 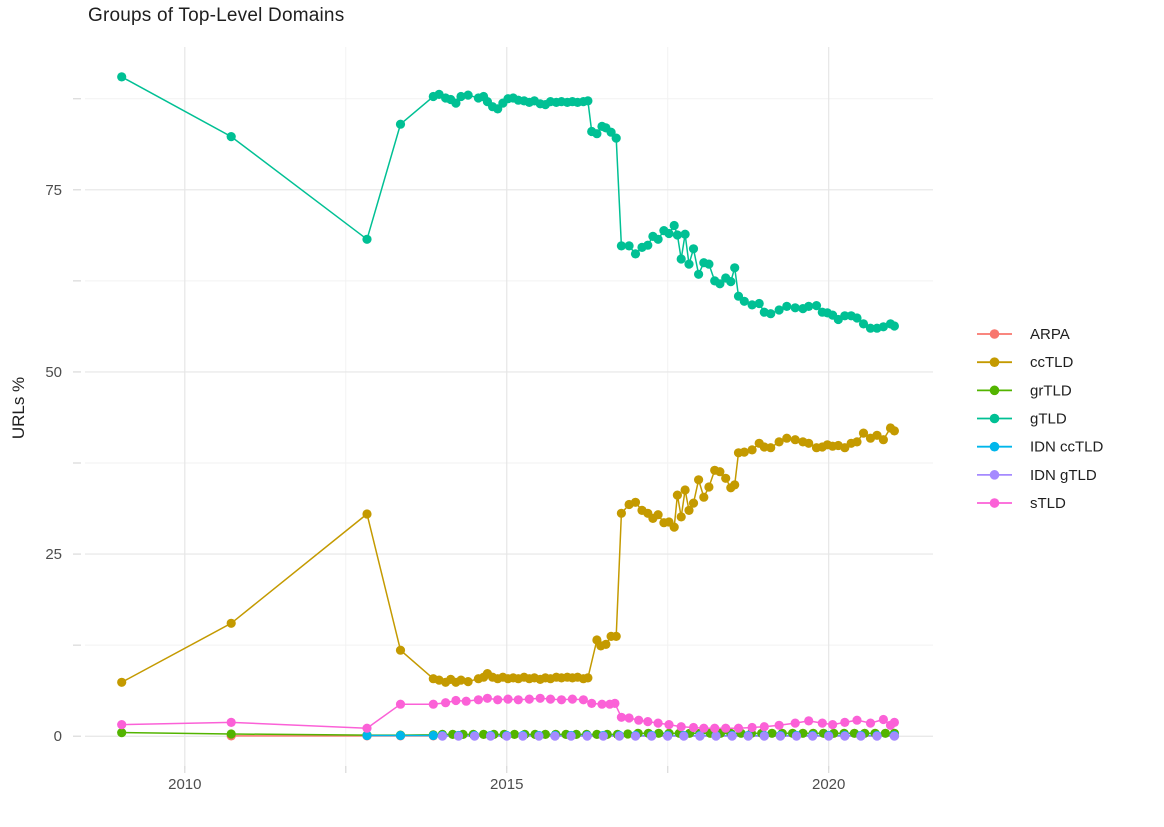 What do you see at coordinates (828, 784) in the screenshot?
I see `x-tick-label-2020: 2020` at bounding box center [828, 784].